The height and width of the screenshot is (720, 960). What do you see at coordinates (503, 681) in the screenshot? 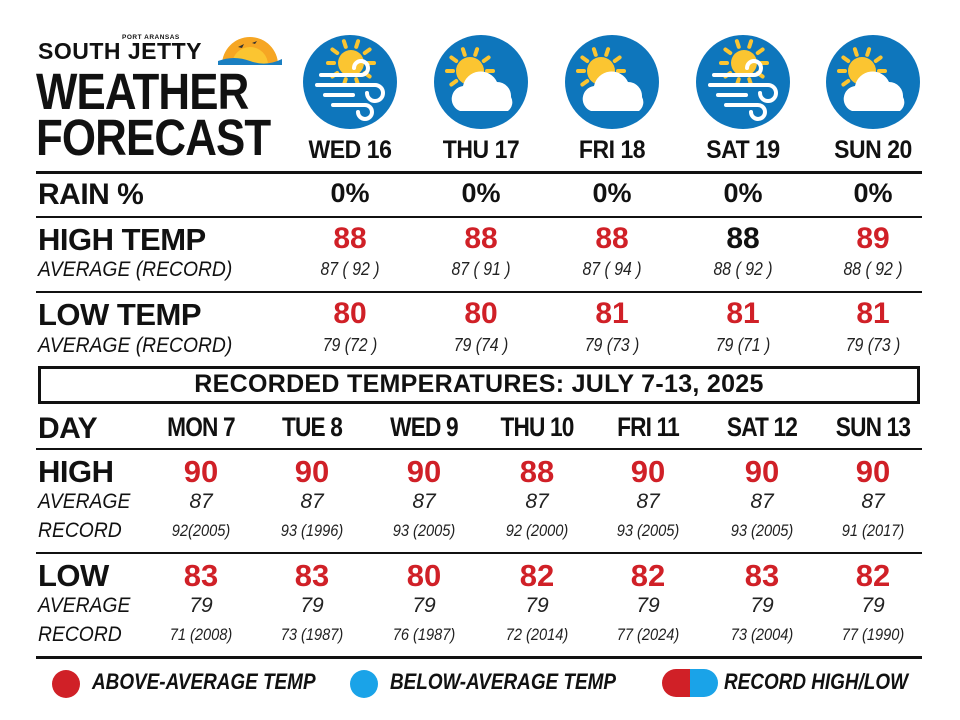
I see `legend-below-average: BELOW-AVERAGE TEMP` at bounding box center [503, 681].